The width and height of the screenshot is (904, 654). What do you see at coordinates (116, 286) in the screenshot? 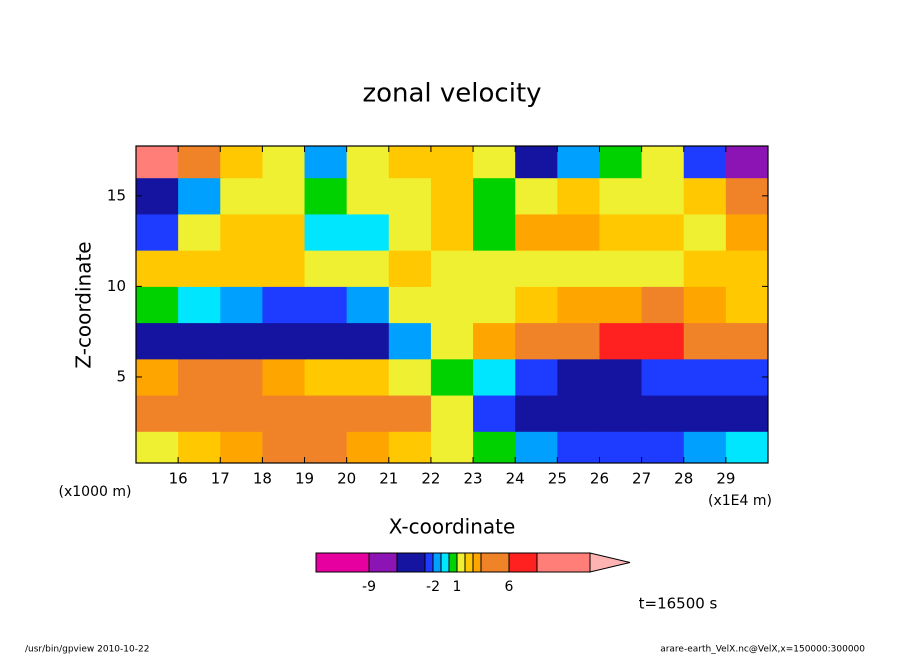
I see `y-tick-label: 10` at bounding box center [116, 286].